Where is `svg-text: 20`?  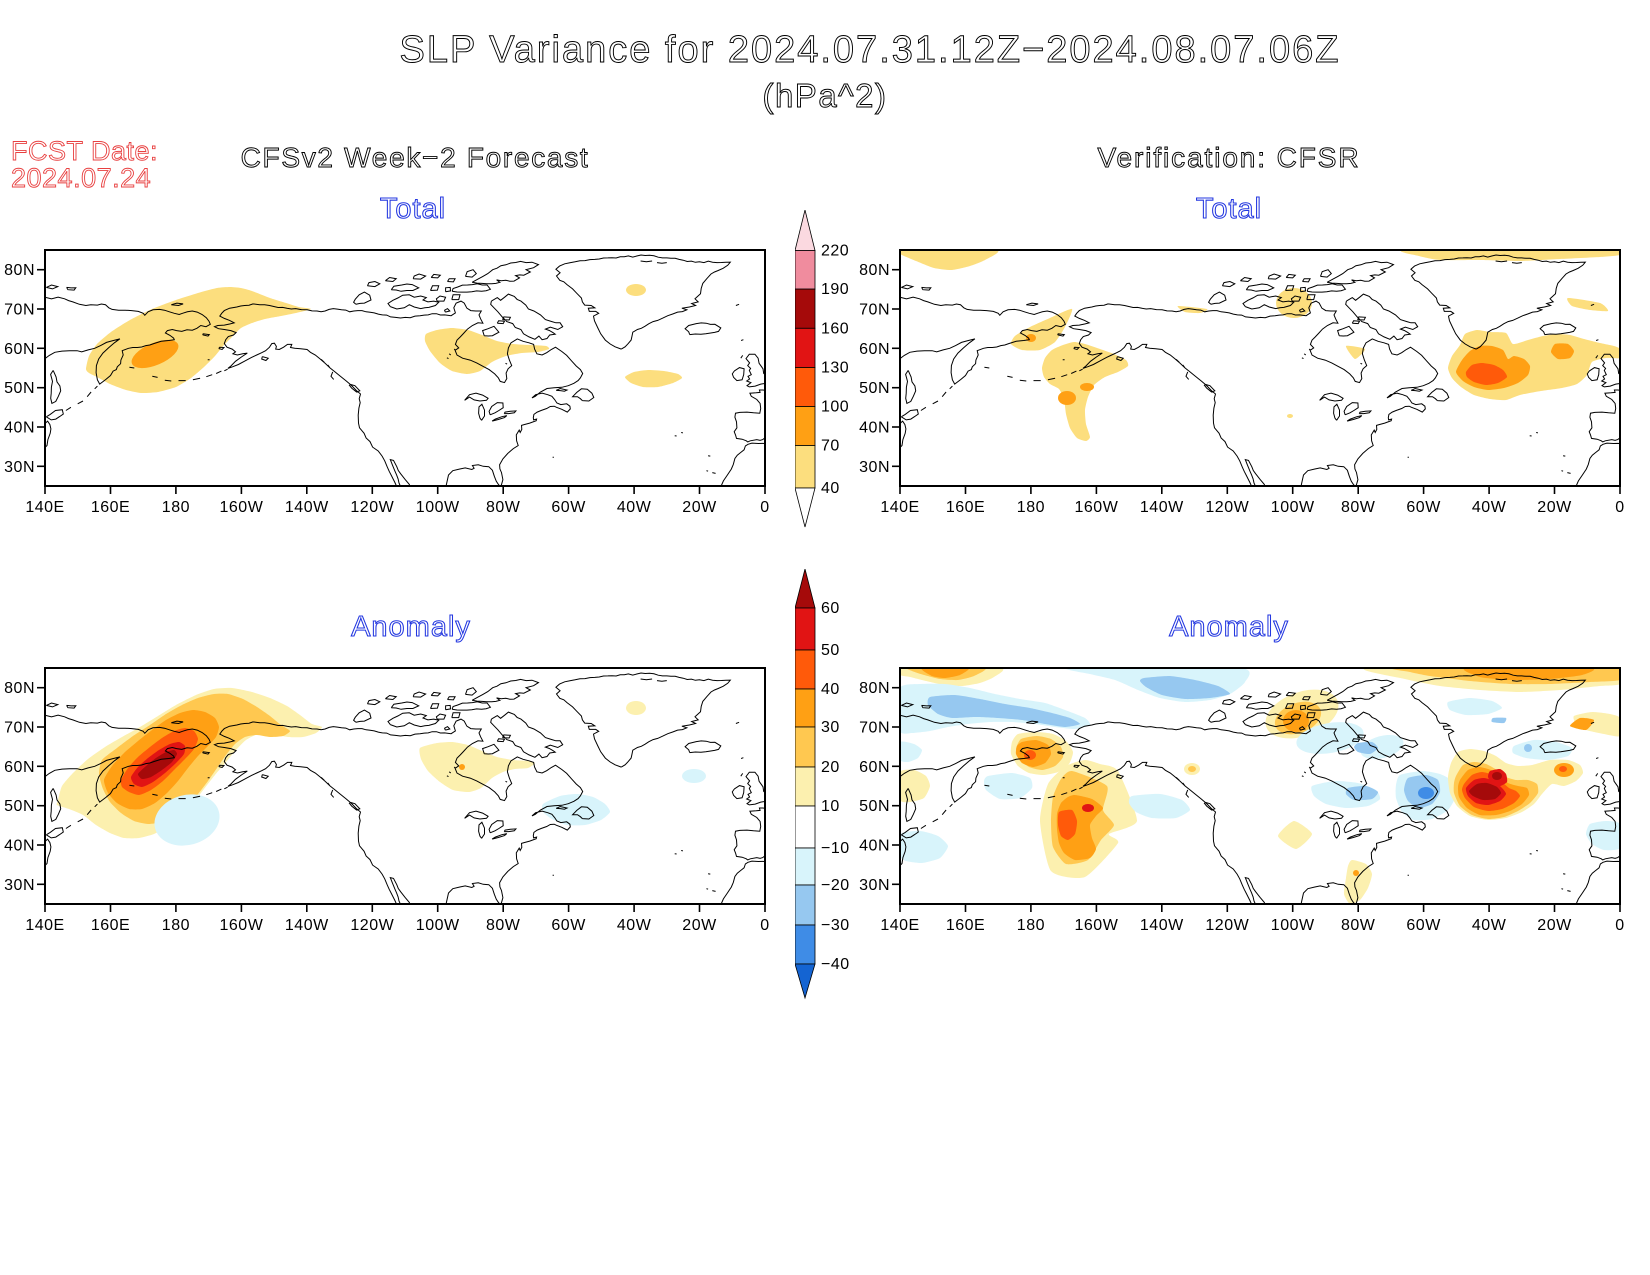
svg-text: 20 is located at coordinates (830, 767).